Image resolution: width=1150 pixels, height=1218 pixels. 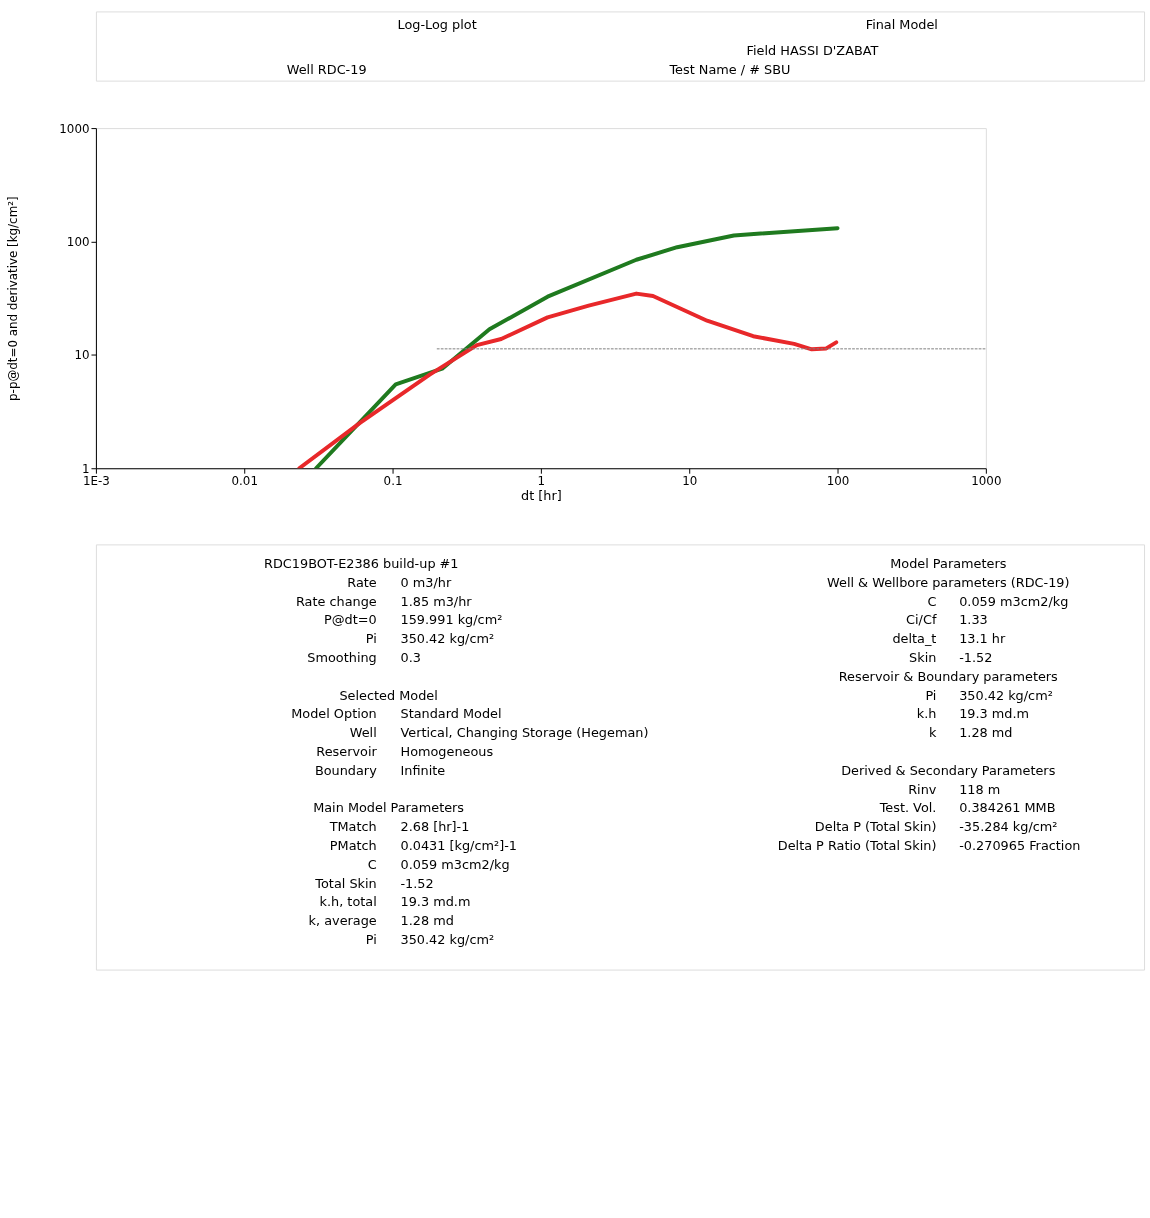 I want to click on text: 0.3, so click(x=410, y=658).